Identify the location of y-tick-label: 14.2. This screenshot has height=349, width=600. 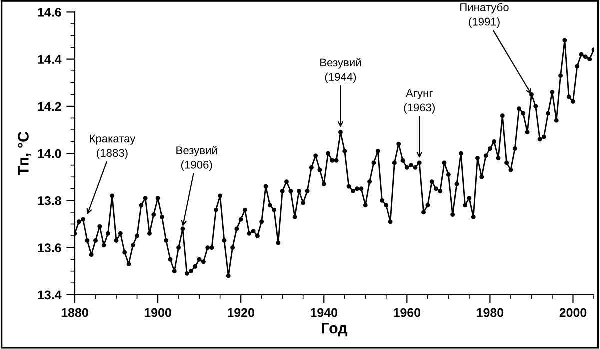
(50, 106).